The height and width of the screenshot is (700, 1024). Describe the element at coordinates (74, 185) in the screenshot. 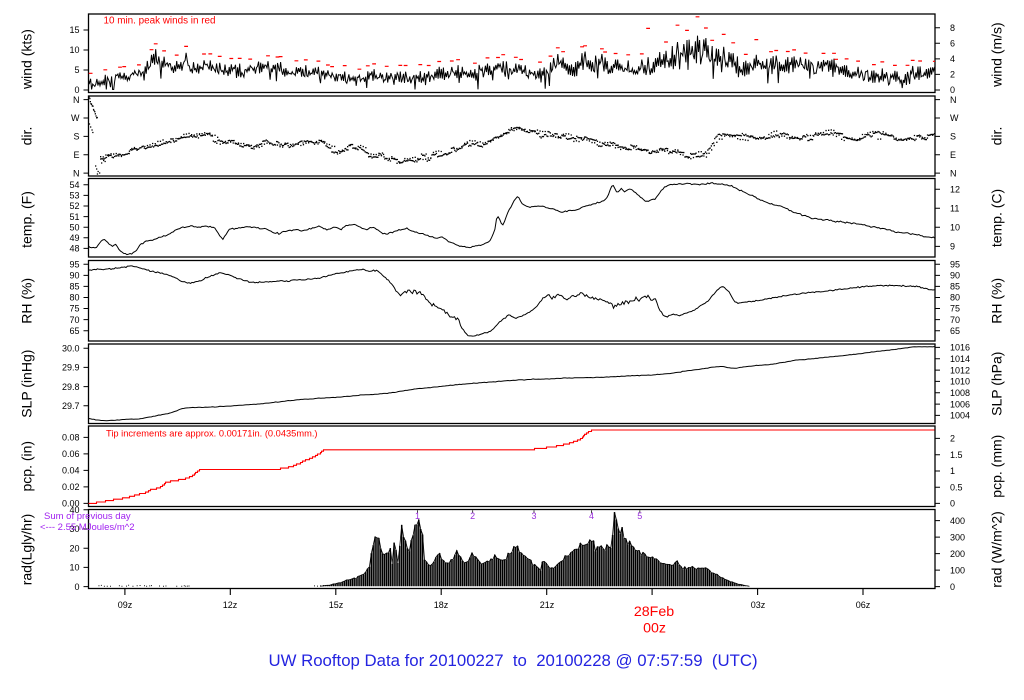

I see `svg-text: 54` at that location.